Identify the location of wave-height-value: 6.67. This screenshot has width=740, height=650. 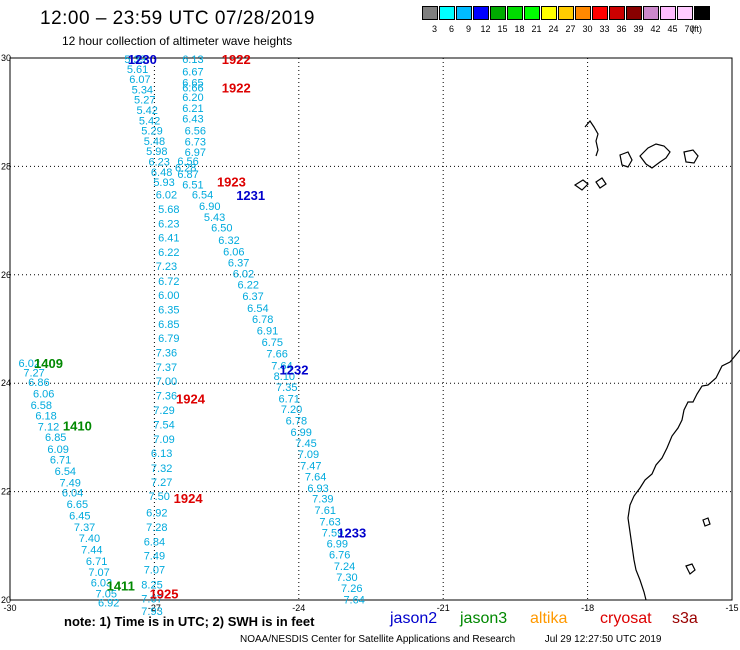
(192, 73).